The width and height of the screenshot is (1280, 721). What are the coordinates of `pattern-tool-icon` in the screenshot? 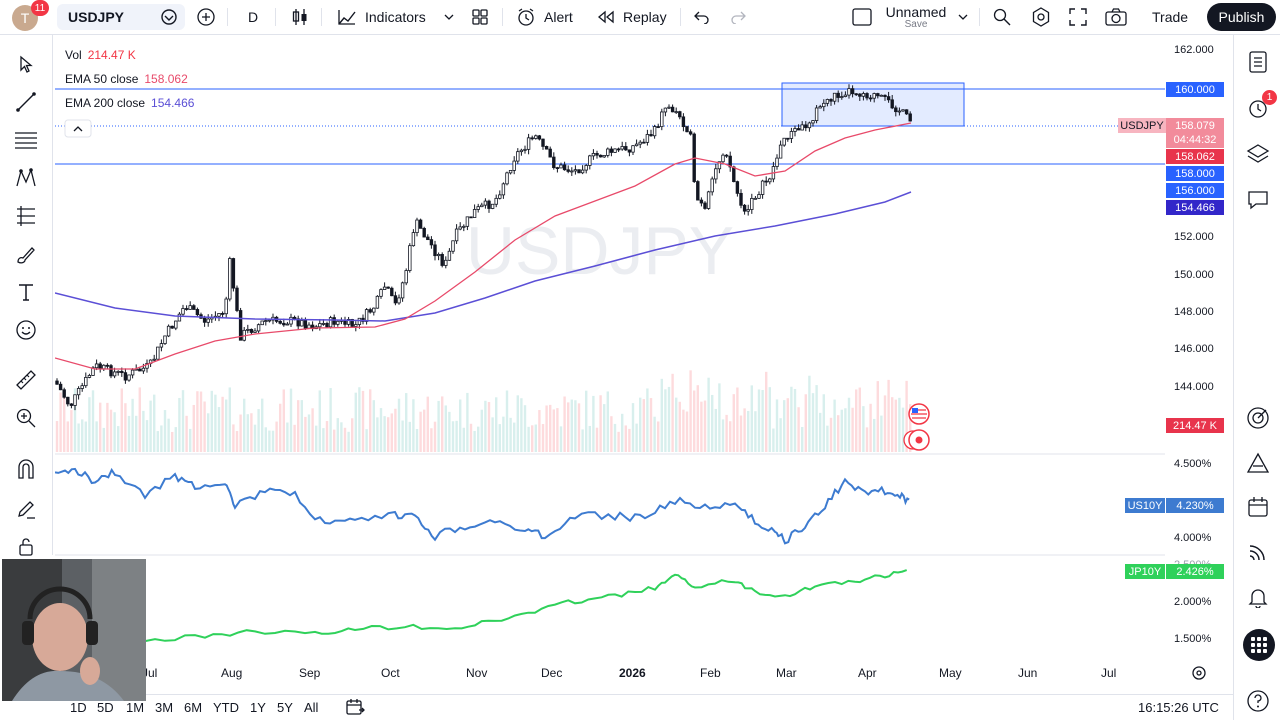 It's located at (26, 178).